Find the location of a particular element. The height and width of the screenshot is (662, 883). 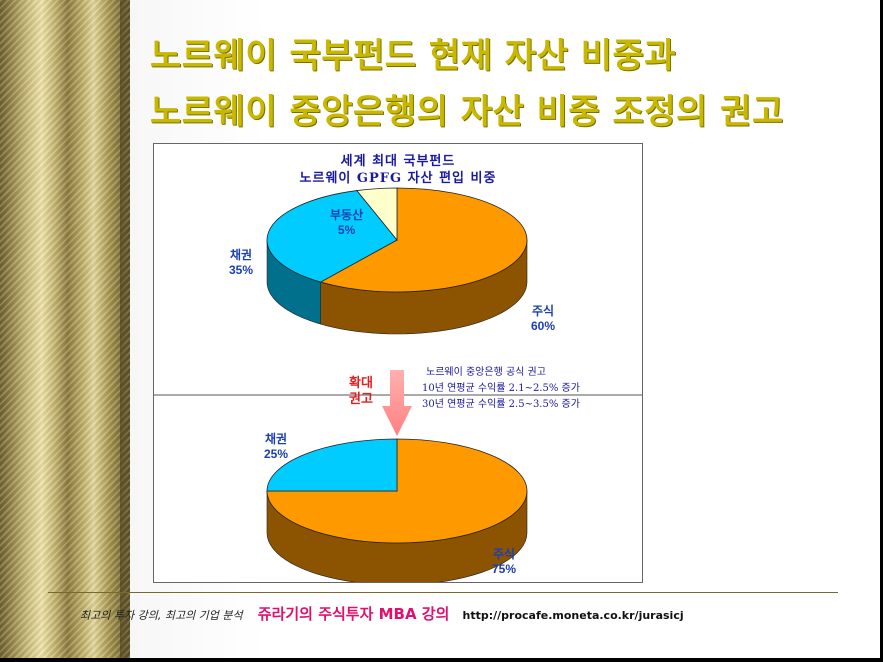

pie-chart-current is located at coordinates (397, 261).